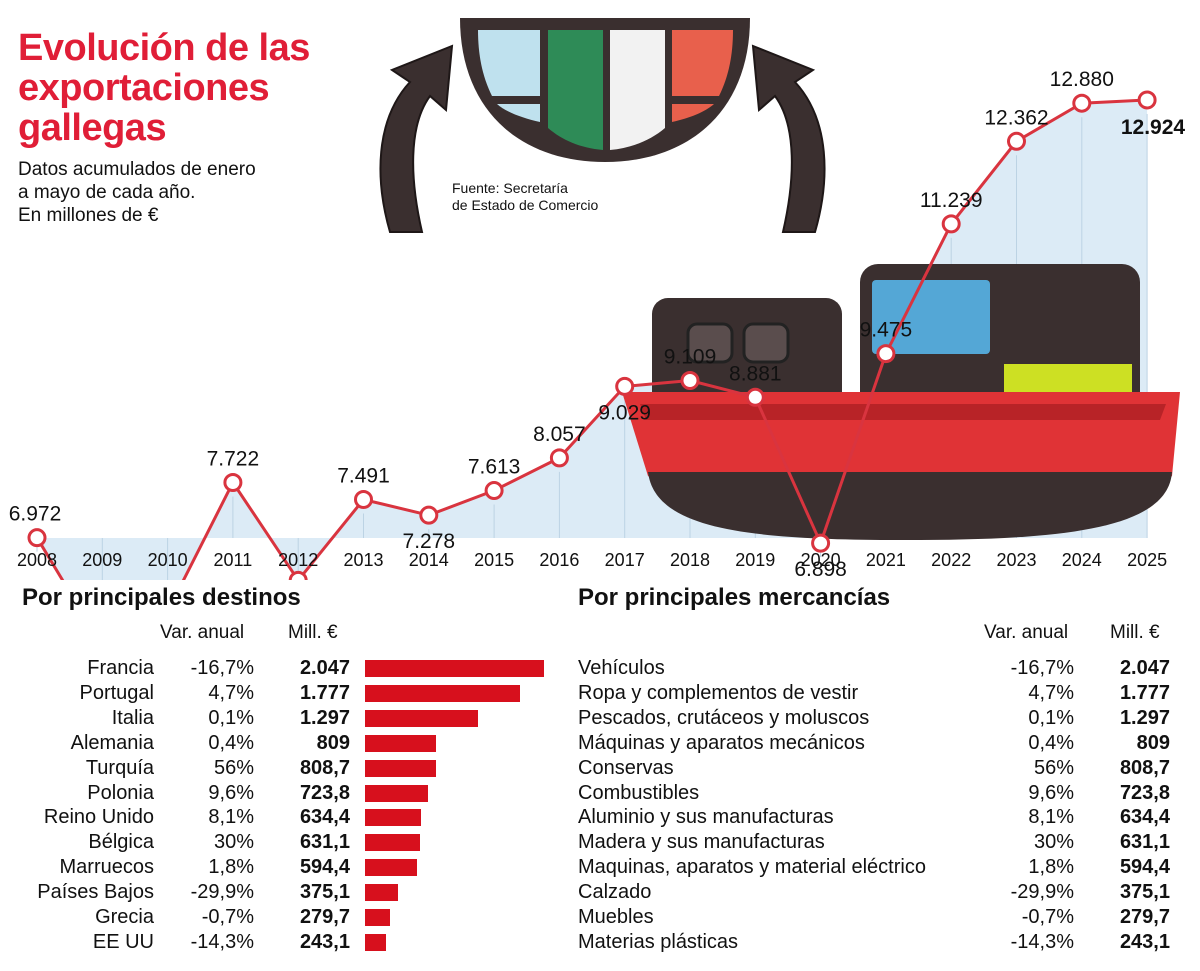 The width and height of the screenshot is (1200, 971). I want to click on mercancia-var: -16,7%, so click(1042, 668).